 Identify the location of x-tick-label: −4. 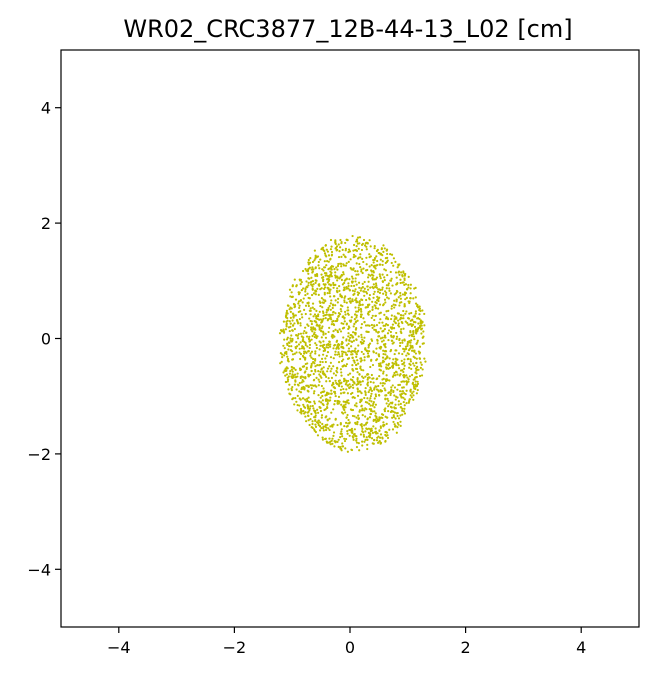
(119, 647).